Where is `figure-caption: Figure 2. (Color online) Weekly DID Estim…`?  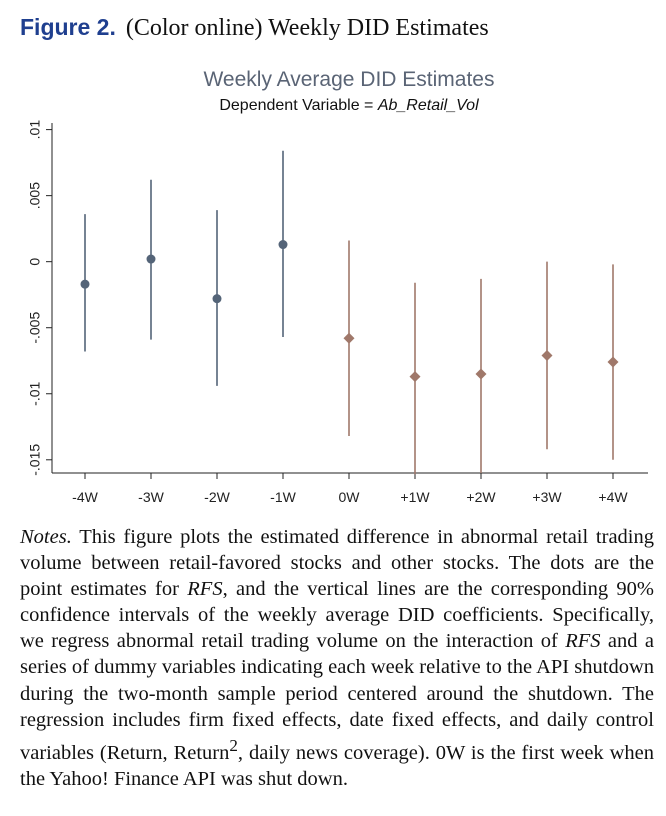 figure-caption: Figure 2. (Color online) Weekly DID Estim… is located at coordinates (254, 28).